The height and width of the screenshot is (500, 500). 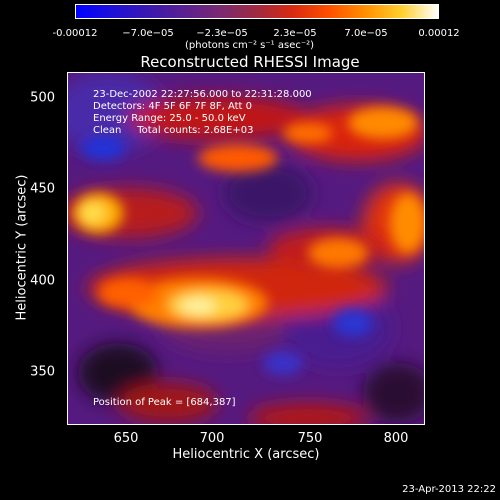 I want to click on colorbar, so click(x=257, y=11).